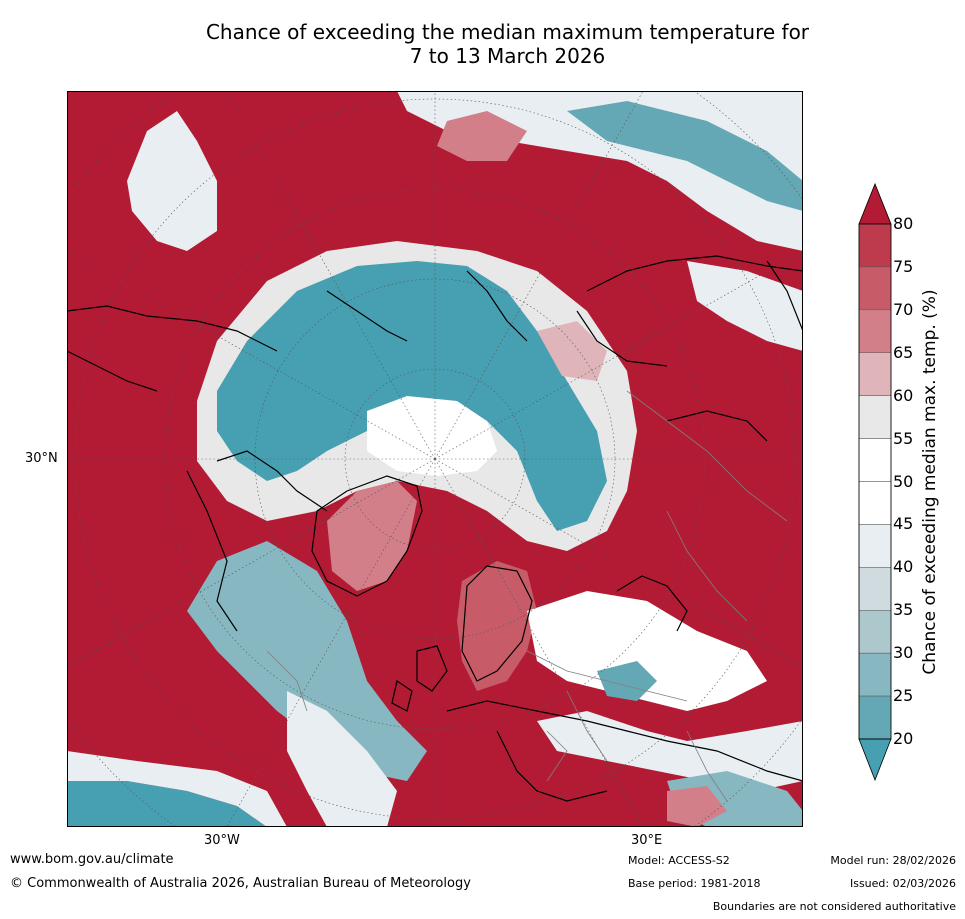 This screenshot has height=919, width=965. I want to click on colorbar-tick-label: 30, so click(903, 653).